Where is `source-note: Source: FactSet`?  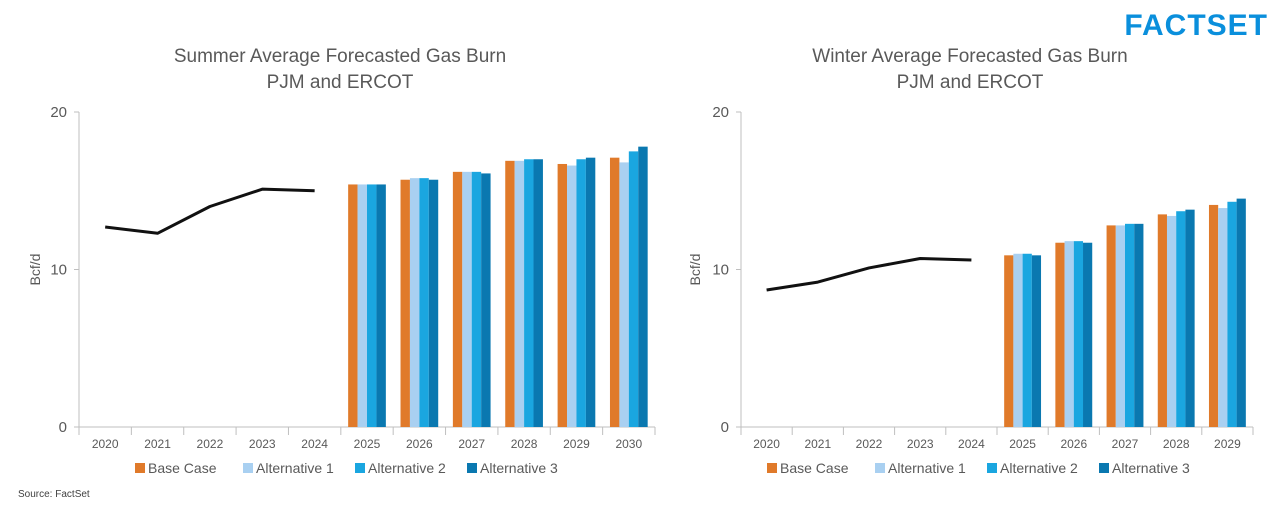 source-note: Source: FactSet is located at coordinates (54, 494).